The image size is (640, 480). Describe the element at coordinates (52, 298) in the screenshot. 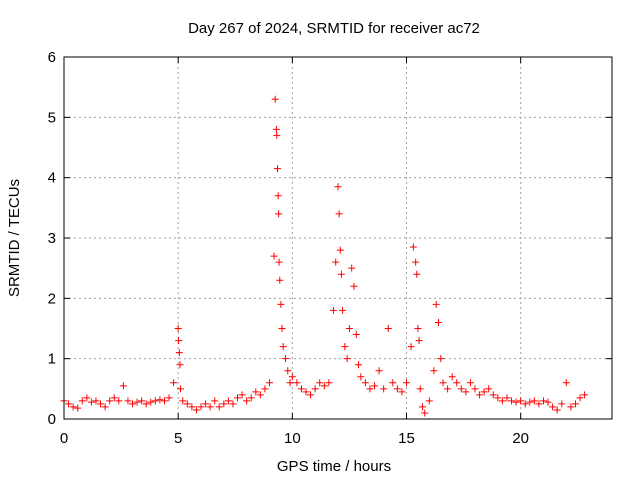

I see `y-tick-label: 2` at that location.